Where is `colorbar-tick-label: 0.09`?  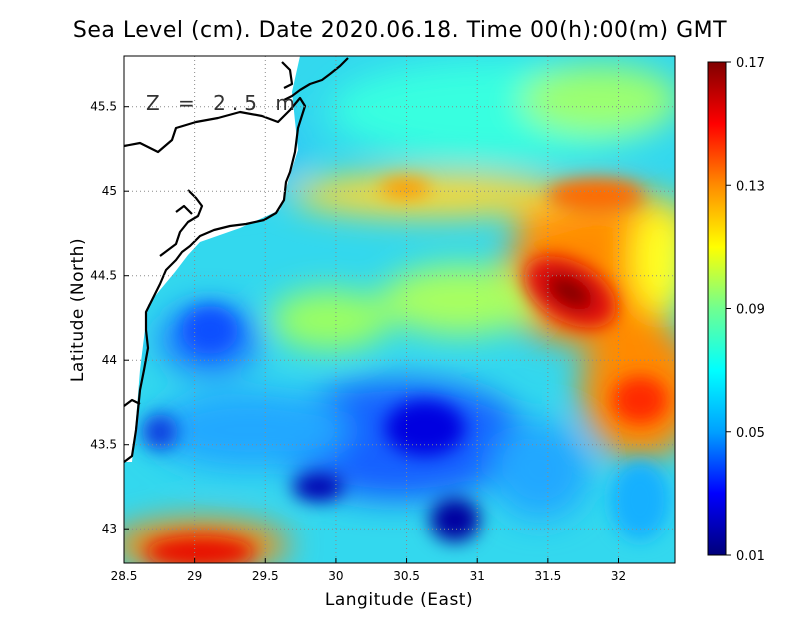 colorbar-tick-label: 0.09 is located at coordinates (750, 310).